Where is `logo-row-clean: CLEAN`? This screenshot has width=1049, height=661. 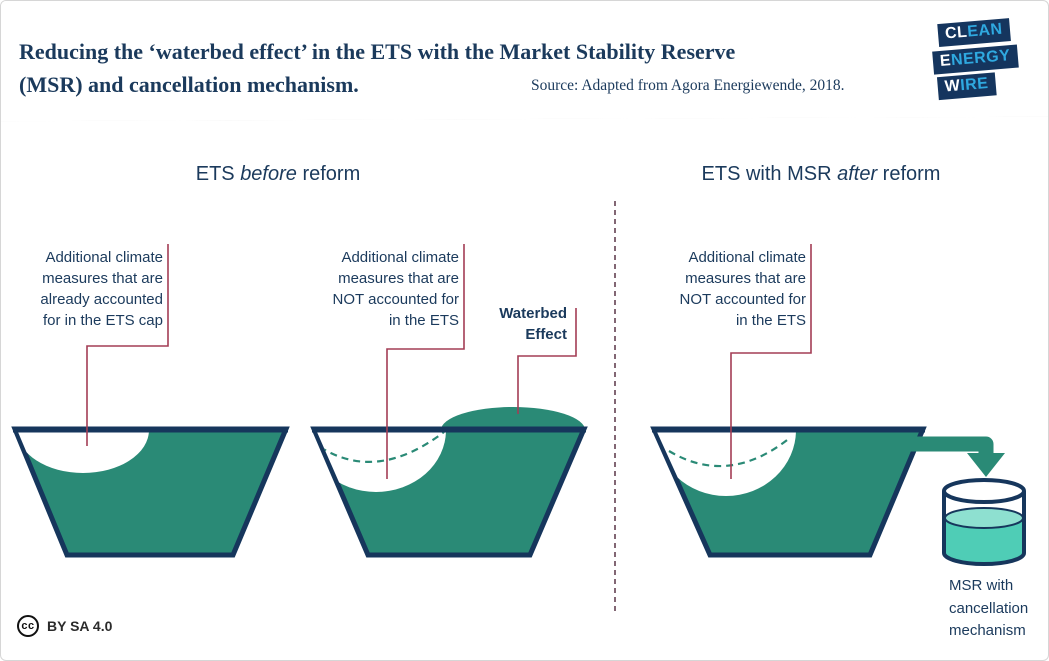 logo-row-clean: CLEAN is located at coordinates (974, 32).